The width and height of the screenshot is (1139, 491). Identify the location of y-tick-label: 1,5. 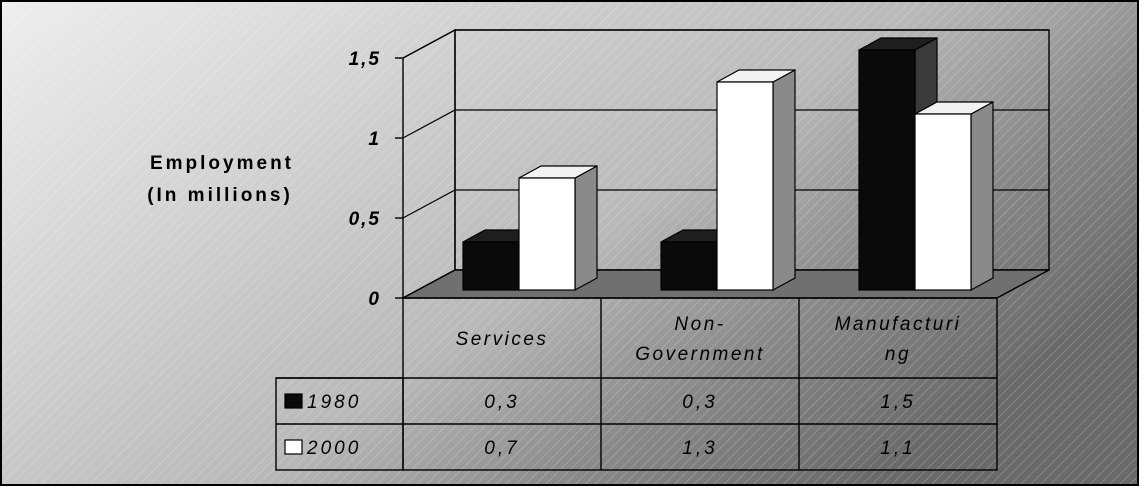
(365, 59).